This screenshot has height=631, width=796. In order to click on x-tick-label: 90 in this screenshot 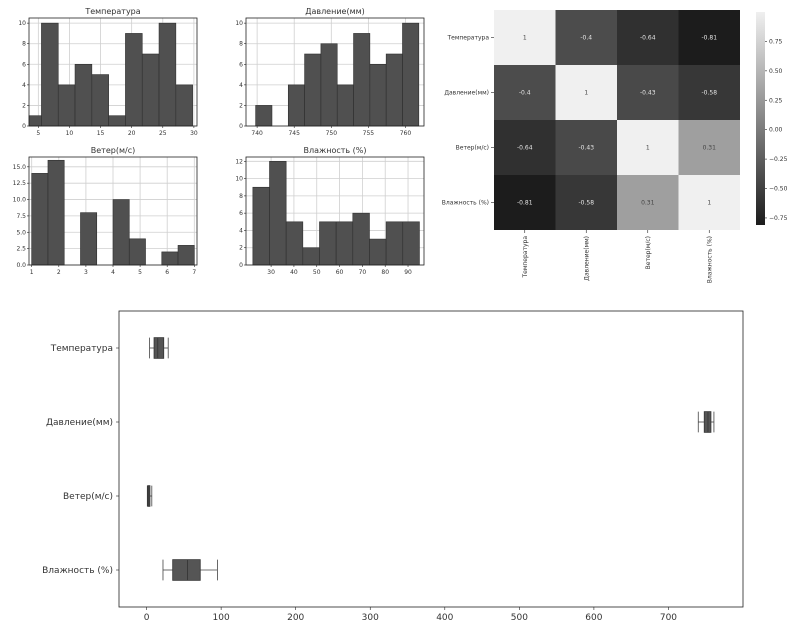, I will do `click(408, 272)`.